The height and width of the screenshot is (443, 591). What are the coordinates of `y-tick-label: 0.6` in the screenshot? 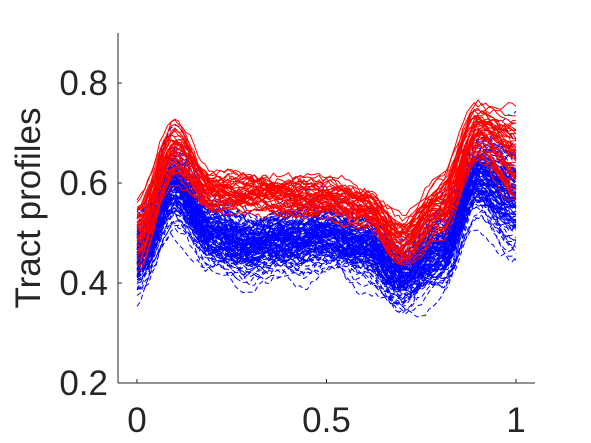 It's located at (83, 183).